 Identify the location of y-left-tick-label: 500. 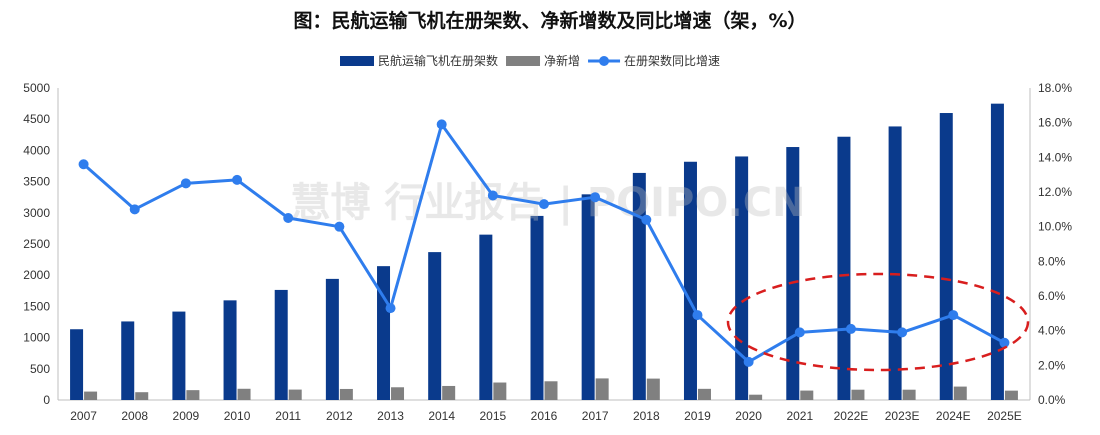
(40, 369).